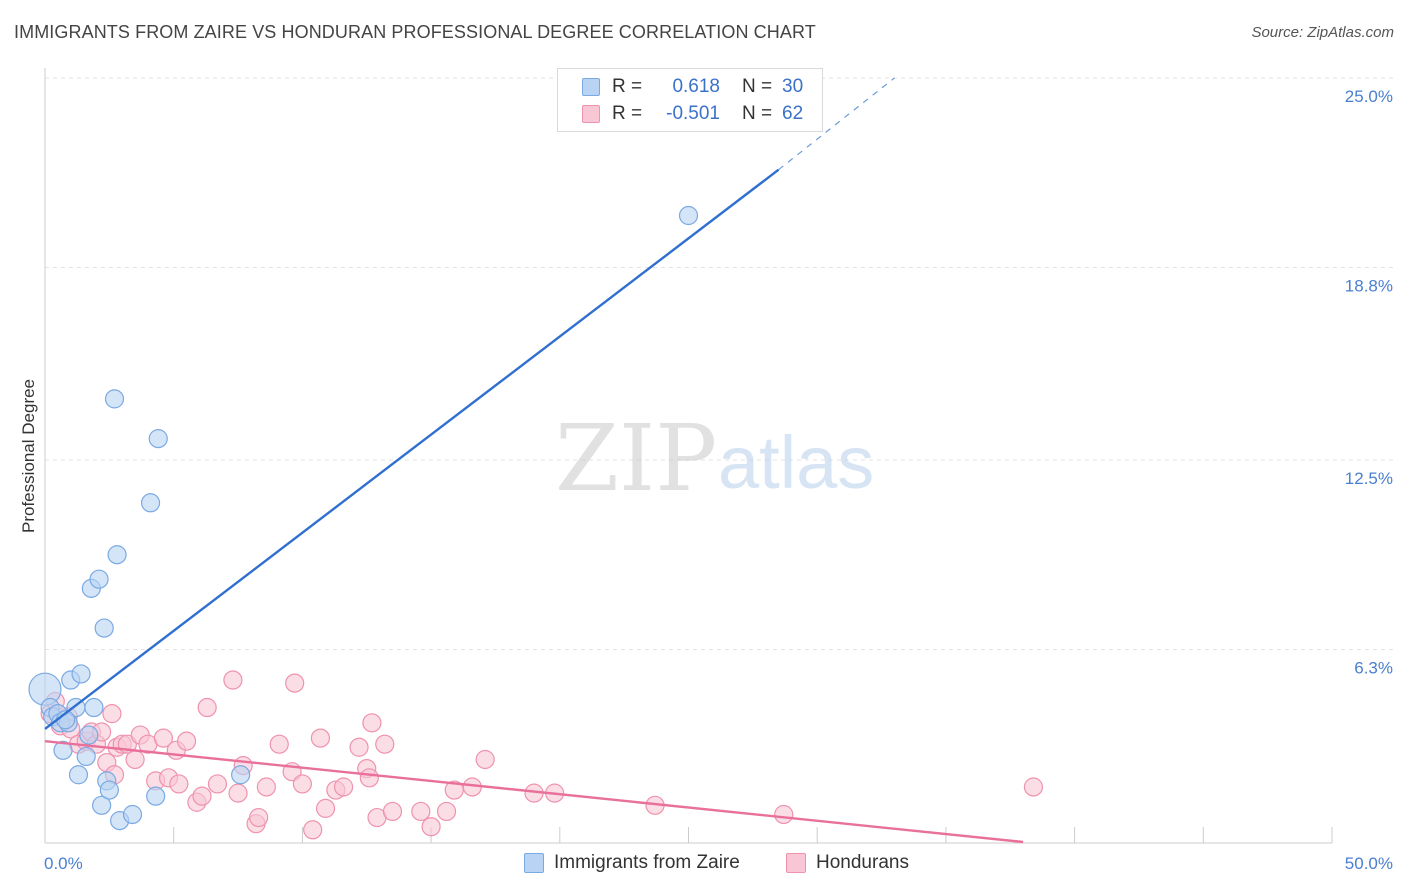 This screenshot has width=1406, height=892. Describe the element at coordinates (636, 458) in the screenshot. I see `watermark-zip: ZIP` at that location.